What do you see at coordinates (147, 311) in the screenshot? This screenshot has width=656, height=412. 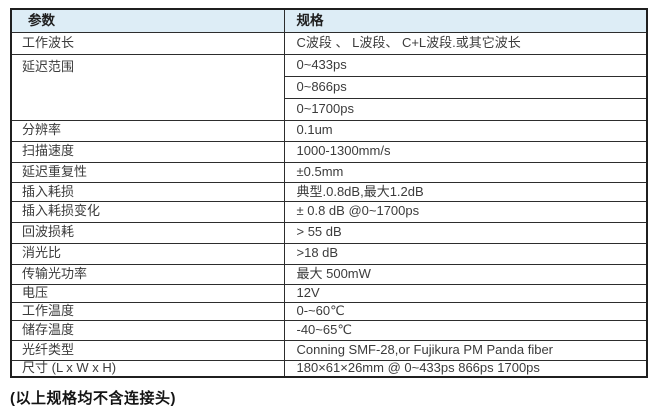 I see `param-cell: 工作温度` at bounding box center [147, 311].